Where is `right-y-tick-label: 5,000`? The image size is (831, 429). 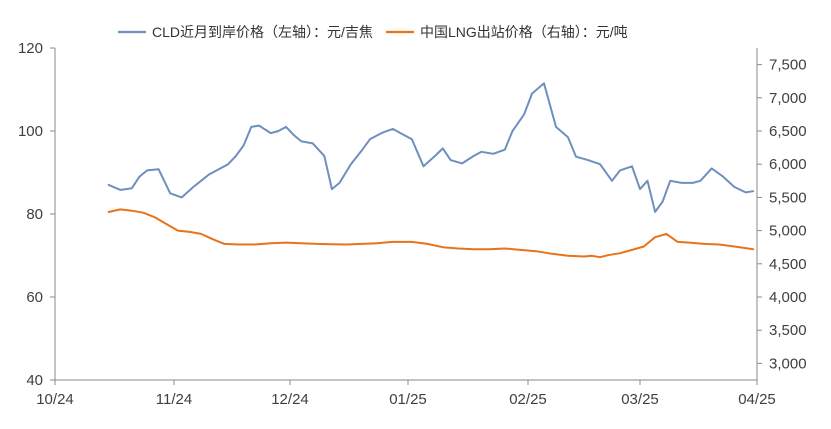 right-y-tick-label: 5,000 is located at coordinates (788, 231).